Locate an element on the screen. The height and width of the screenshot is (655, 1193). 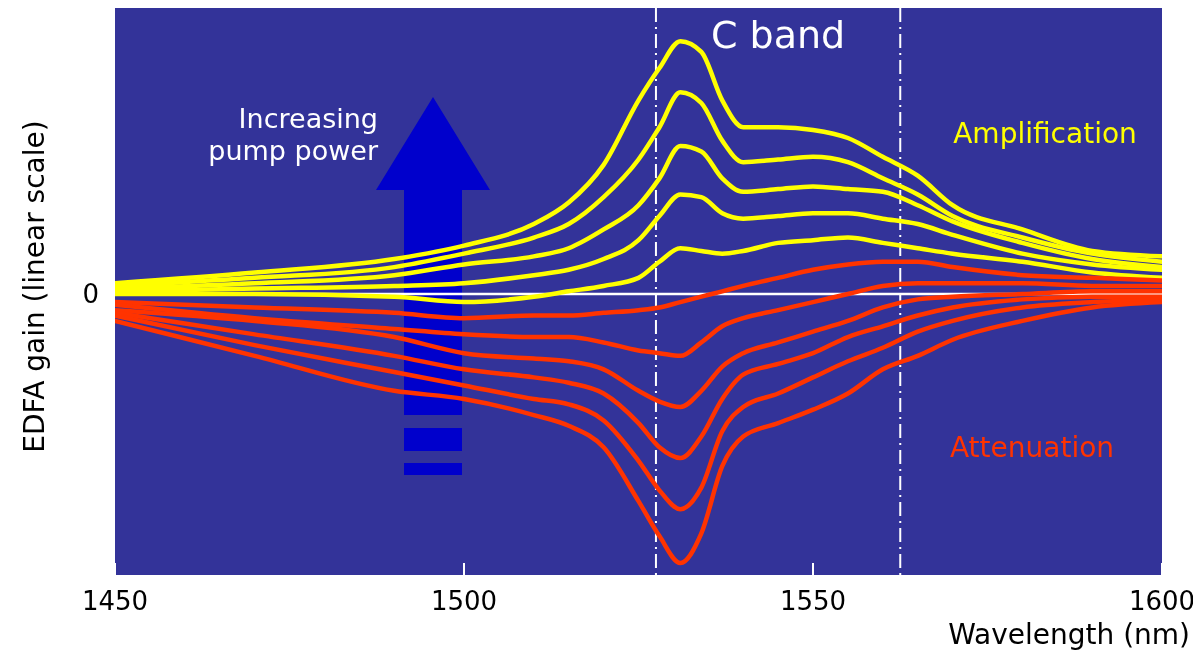
annotation: C band is located at coordinates (778, 35).